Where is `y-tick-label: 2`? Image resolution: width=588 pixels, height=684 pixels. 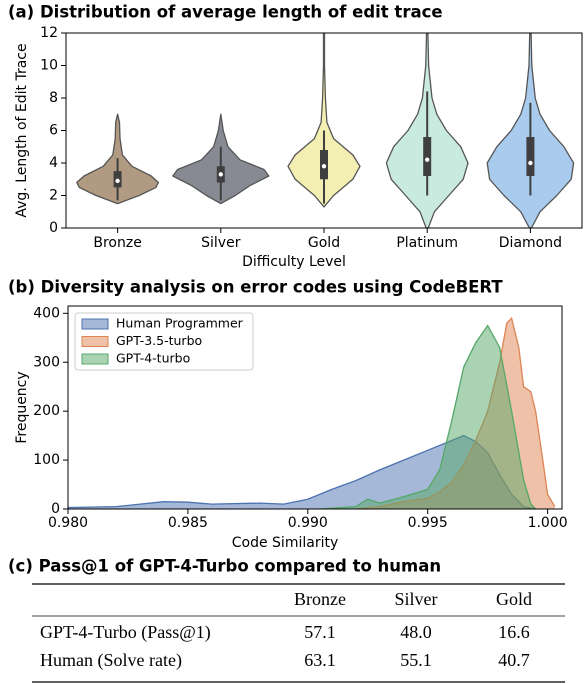 y-tick-label: 2 is located at coordinates (53, 196).